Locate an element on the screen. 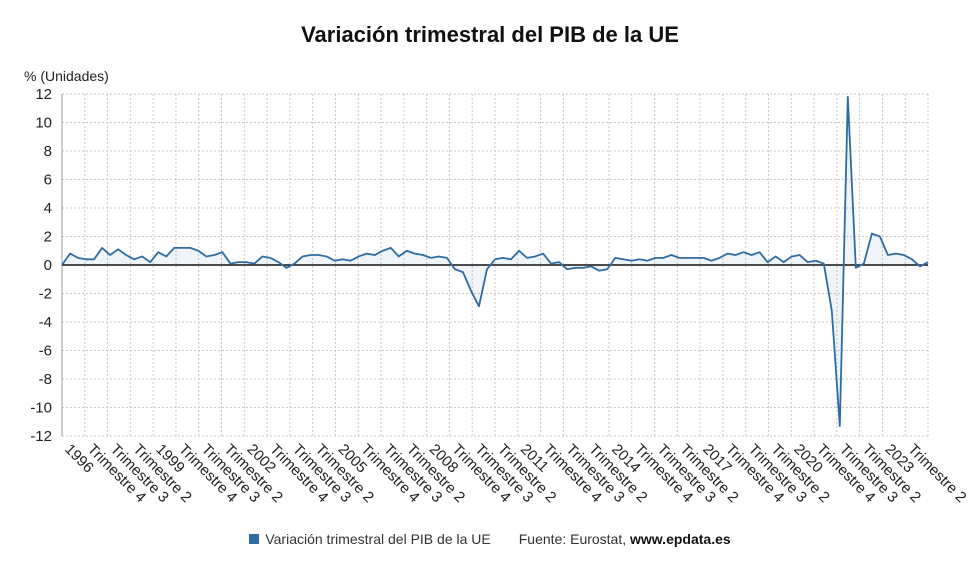 The image size is (980, 575). source-site-link: www.epdata.es is located at coordinates (680, 539).